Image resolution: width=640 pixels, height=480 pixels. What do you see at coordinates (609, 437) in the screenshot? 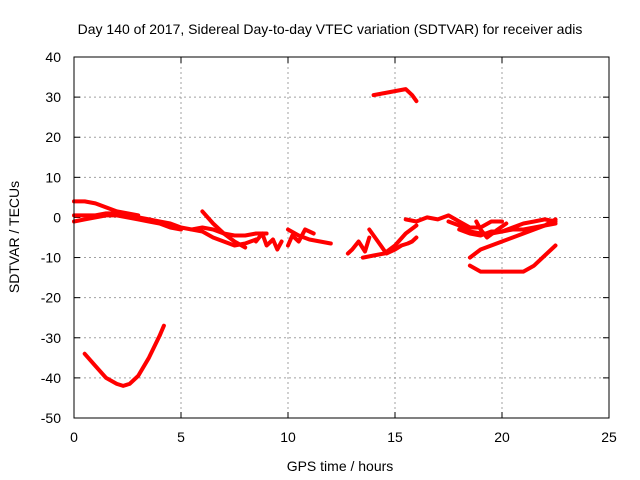
I see `x-tick-label: 25` at bounding box center [609, 437].